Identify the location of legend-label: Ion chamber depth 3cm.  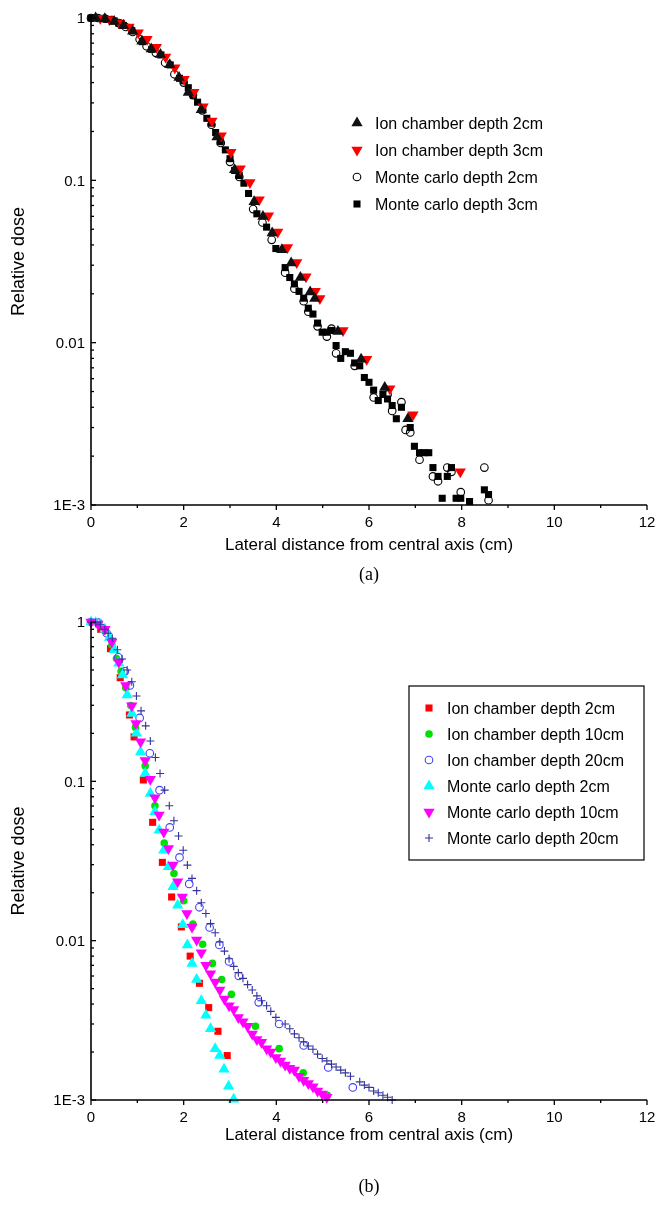
(459, 150).